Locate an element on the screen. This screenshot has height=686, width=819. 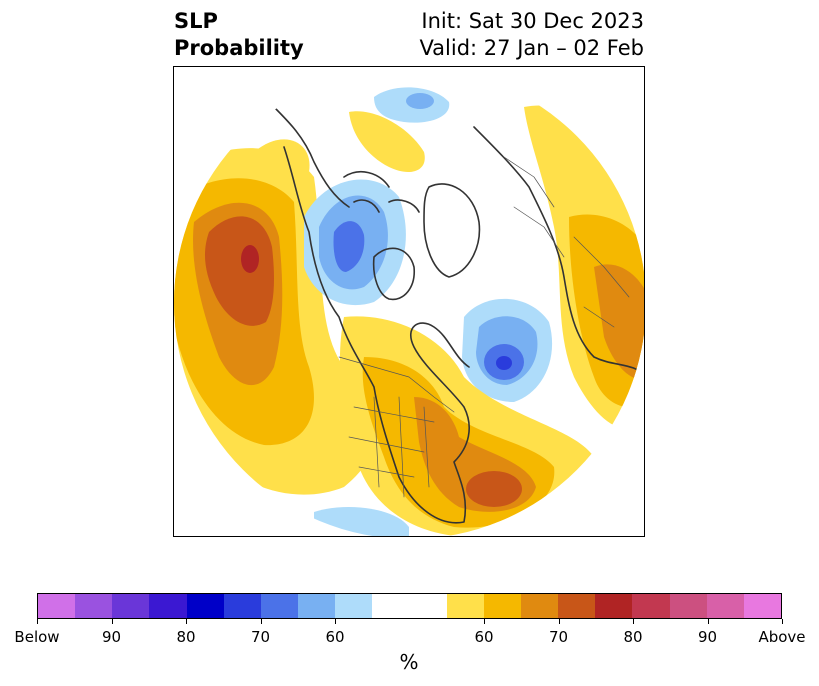
coast-north-america is located at coordinates (376, 335).